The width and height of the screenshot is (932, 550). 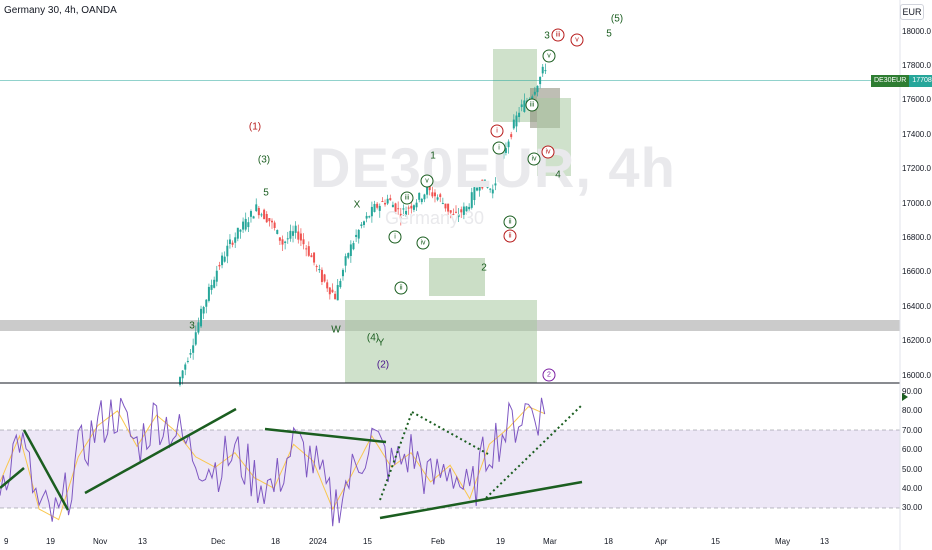 What do you see at coordinates (6, 541) in the screenshot?
I see `time-tick: 9` at bounding box center [6, 541].